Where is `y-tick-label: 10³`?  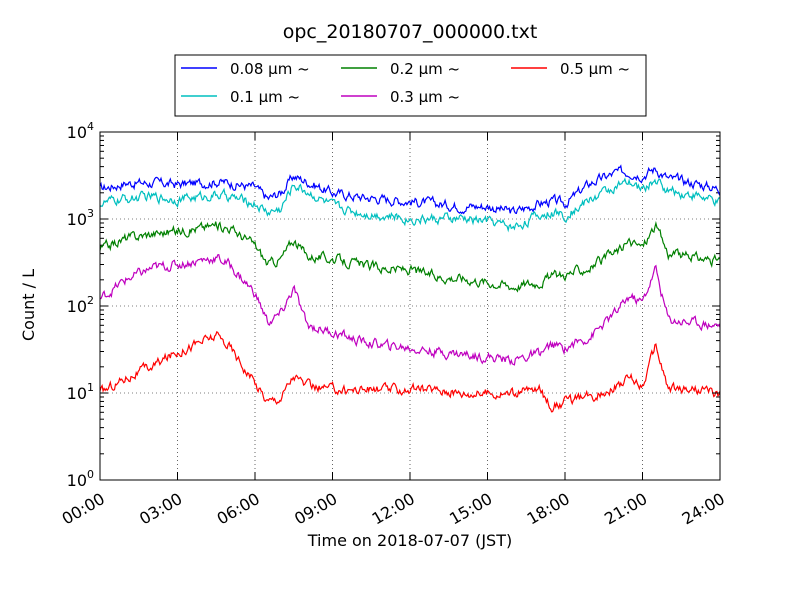 y-tick-label: 10³ is located at coordinates (80, 218).